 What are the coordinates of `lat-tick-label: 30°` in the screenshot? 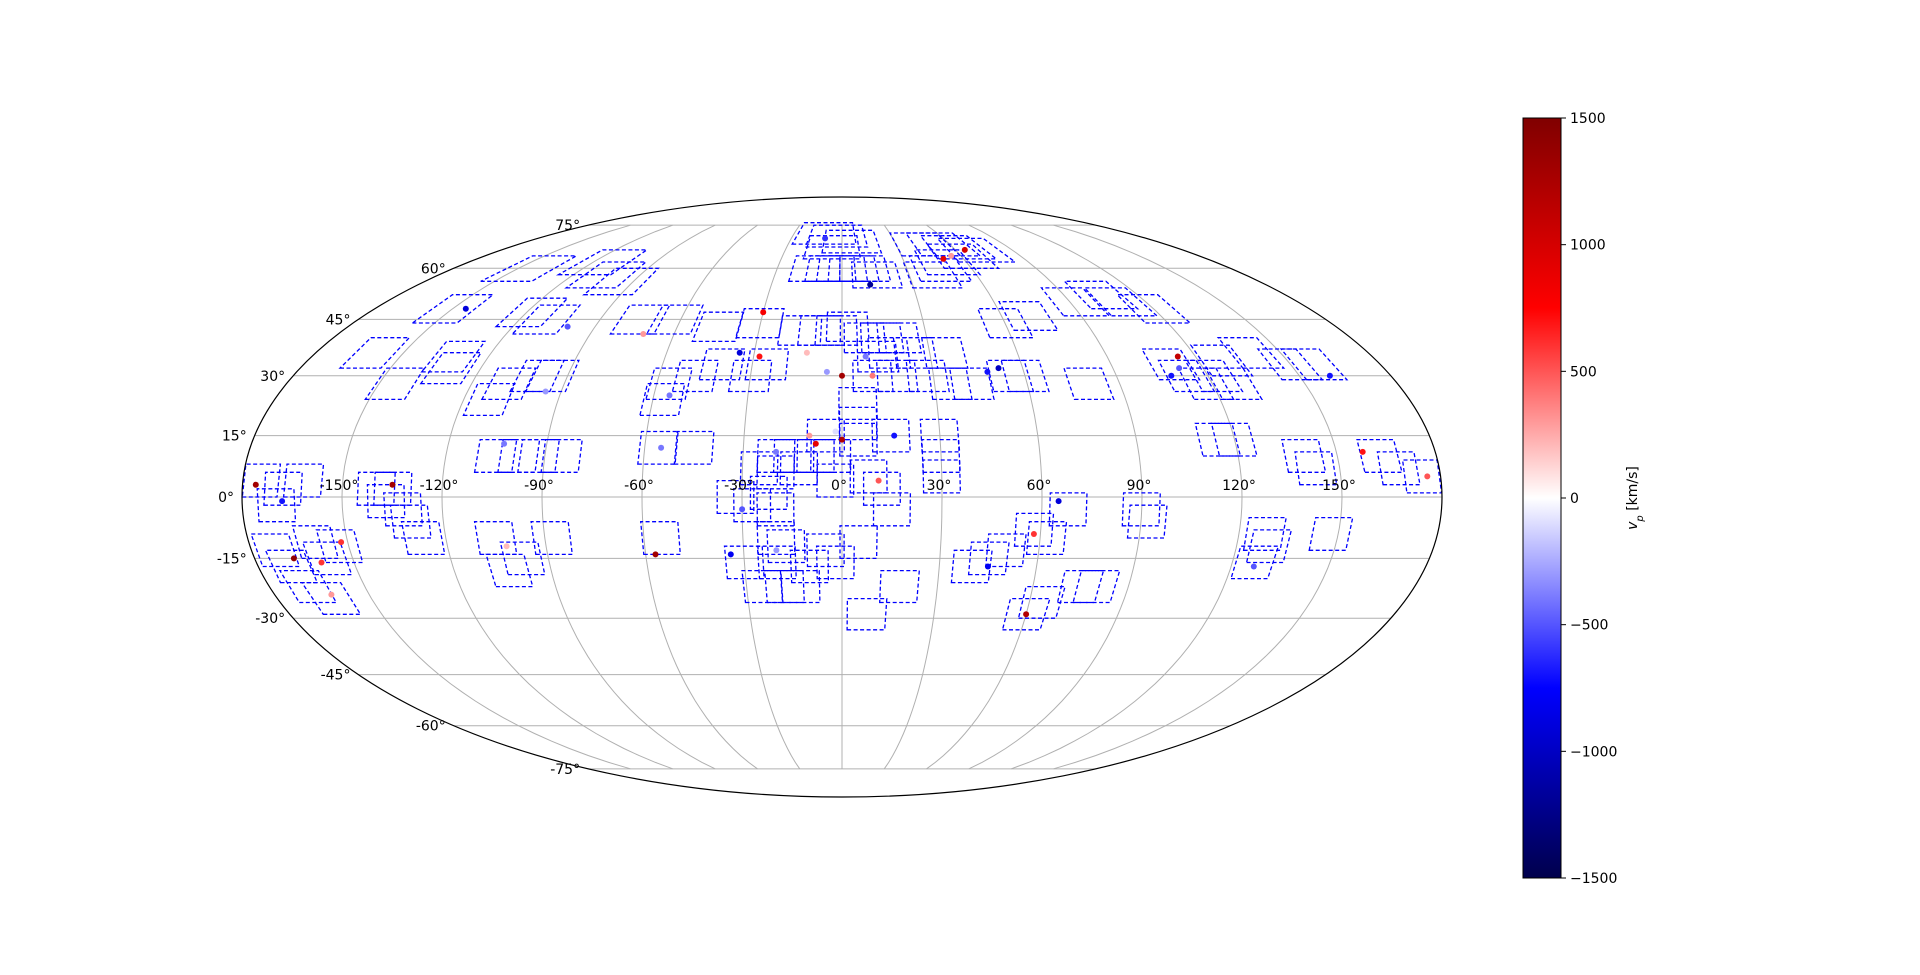 It's located at (272, 377).